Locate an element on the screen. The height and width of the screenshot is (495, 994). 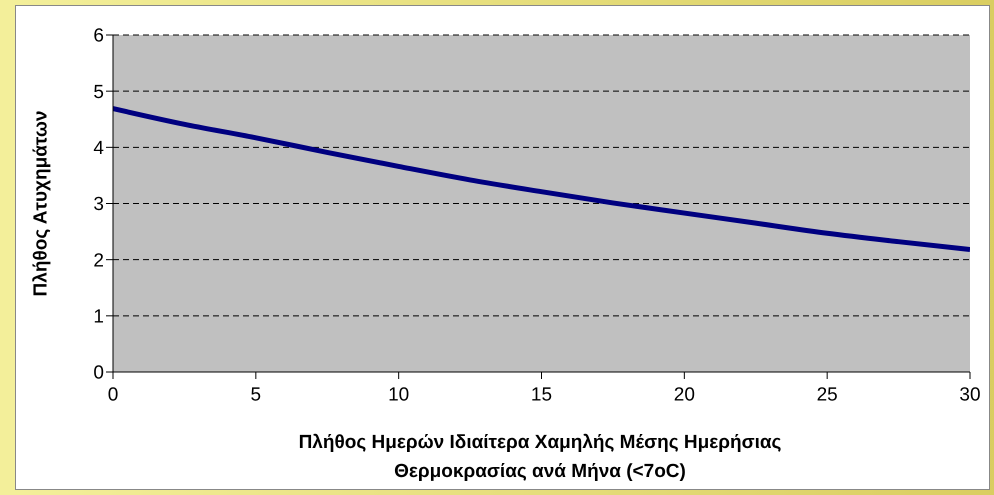
x-axis-title: Πλήθος Ημερών Ιδιαίτερα Χαμηλής Μέσης Ημερήσιας Θερμοκρασίας ανά Μήνα (<7oC) is located at coordinates (540, 457).